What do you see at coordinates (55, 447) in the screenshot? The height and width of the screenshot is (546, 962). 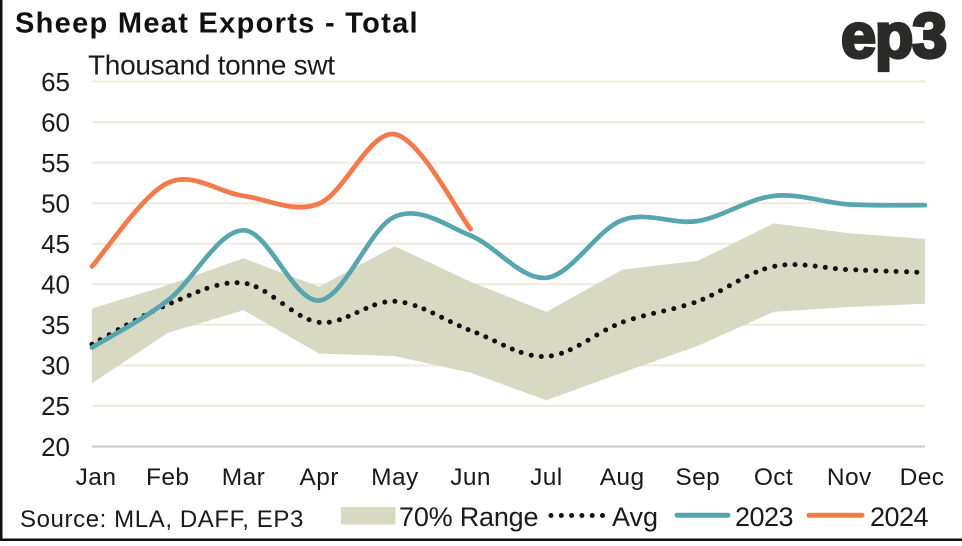 I see `svg-text: 20` at bounding box center [55, 447].